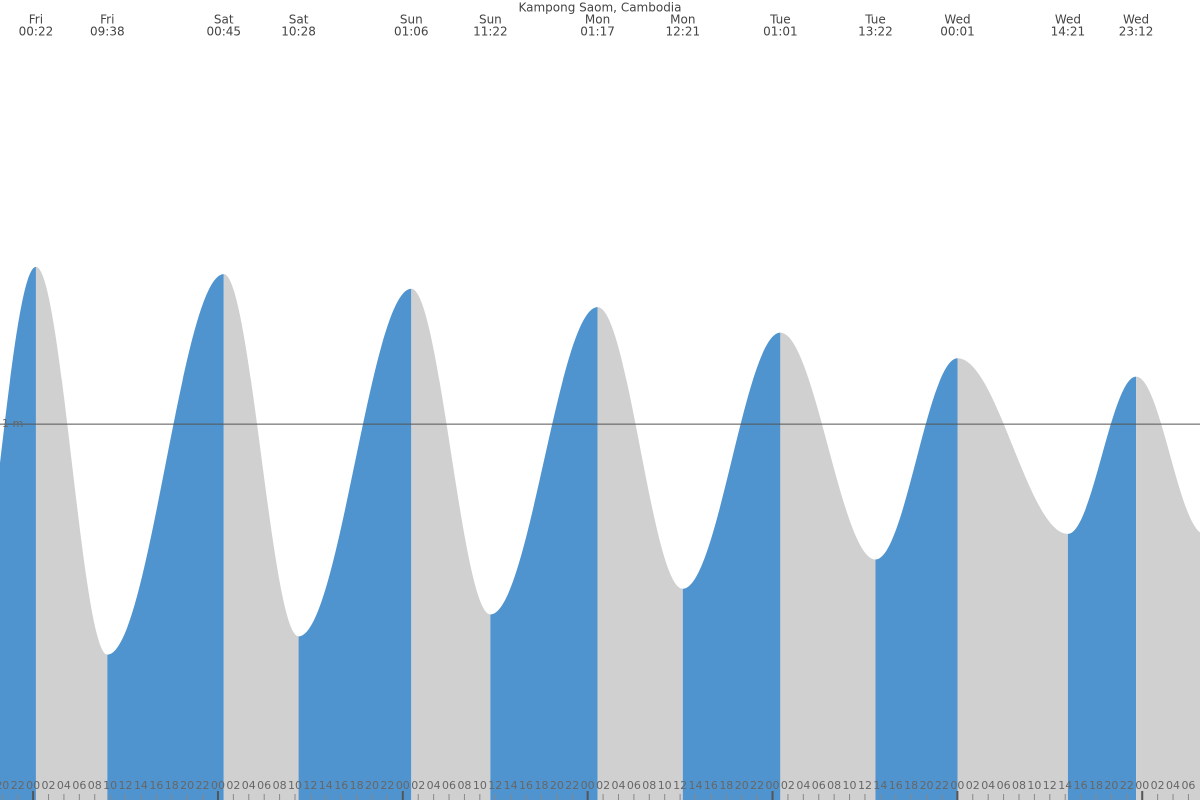 This screenshot has height=800, width=1200. What do you see at coordinates (223, 32) in the screenshot?
I see `extreme-time: 00:45` at bounding box center [223, 32].